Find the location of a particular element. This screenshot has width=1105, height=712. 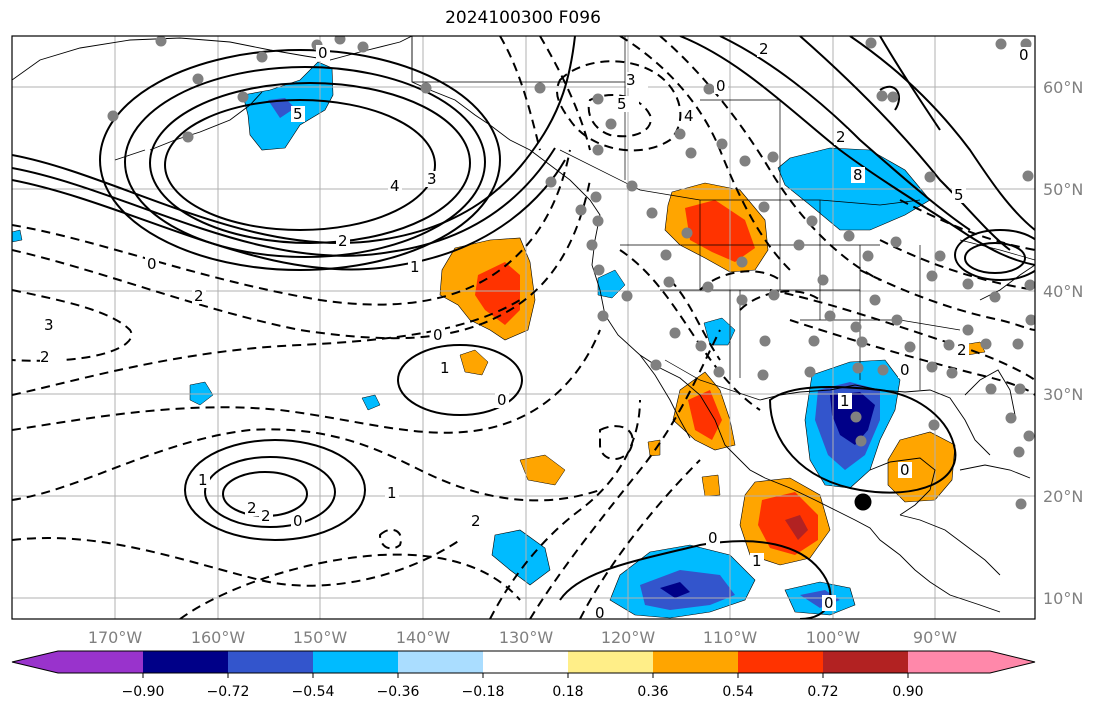

lat-label: 30°N is located at coordinates (1063, 394).